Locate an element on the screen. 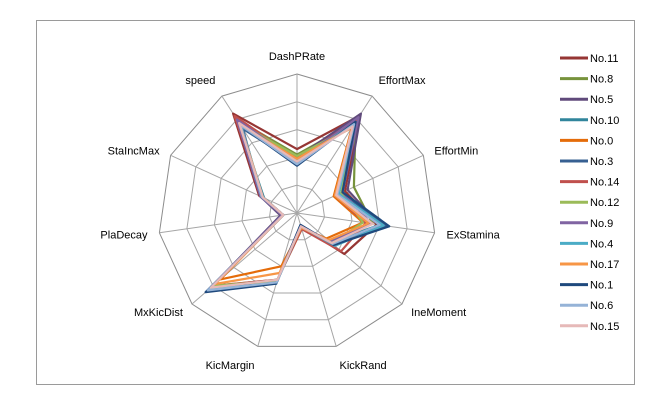 The height and width of the screenshot is (403, 665). legend-label: No.10 is located at coordinates (604, 121).